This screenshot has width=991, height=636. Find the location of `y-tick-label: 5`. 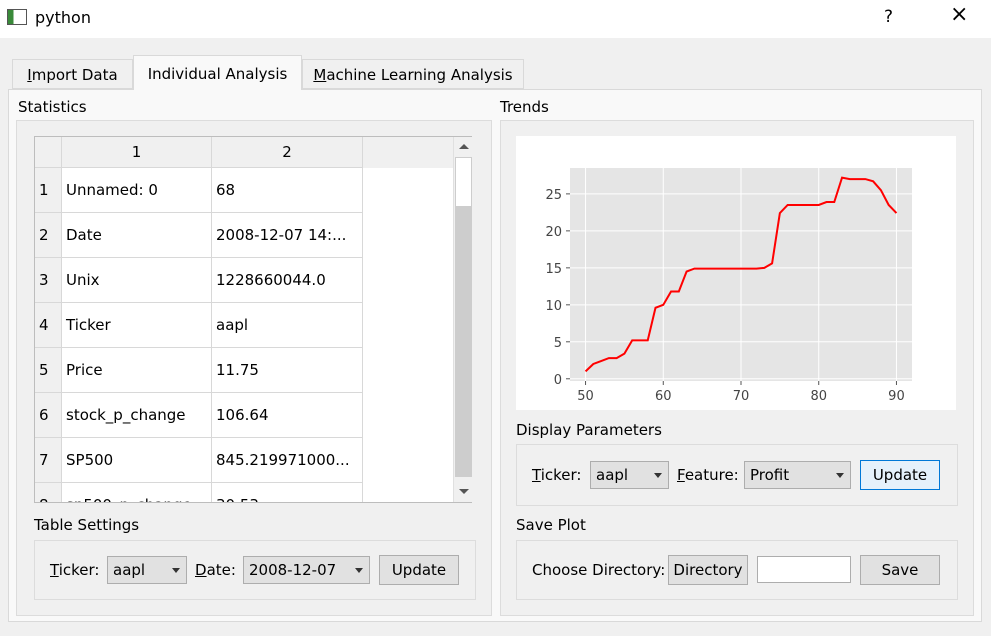

y-tick-label: 5 is located at coordinates (558, 343).